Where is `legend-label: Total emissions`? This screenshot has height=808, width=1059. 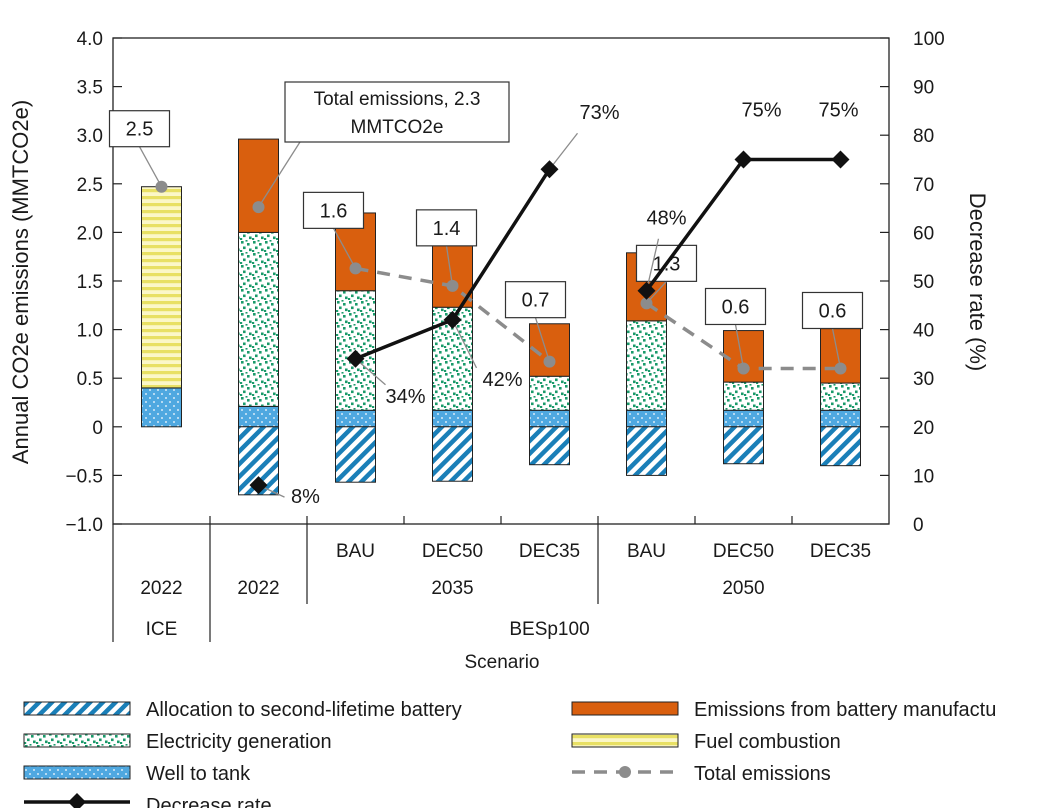 legend-label: Total emissions is located at coordinates (762, 774).